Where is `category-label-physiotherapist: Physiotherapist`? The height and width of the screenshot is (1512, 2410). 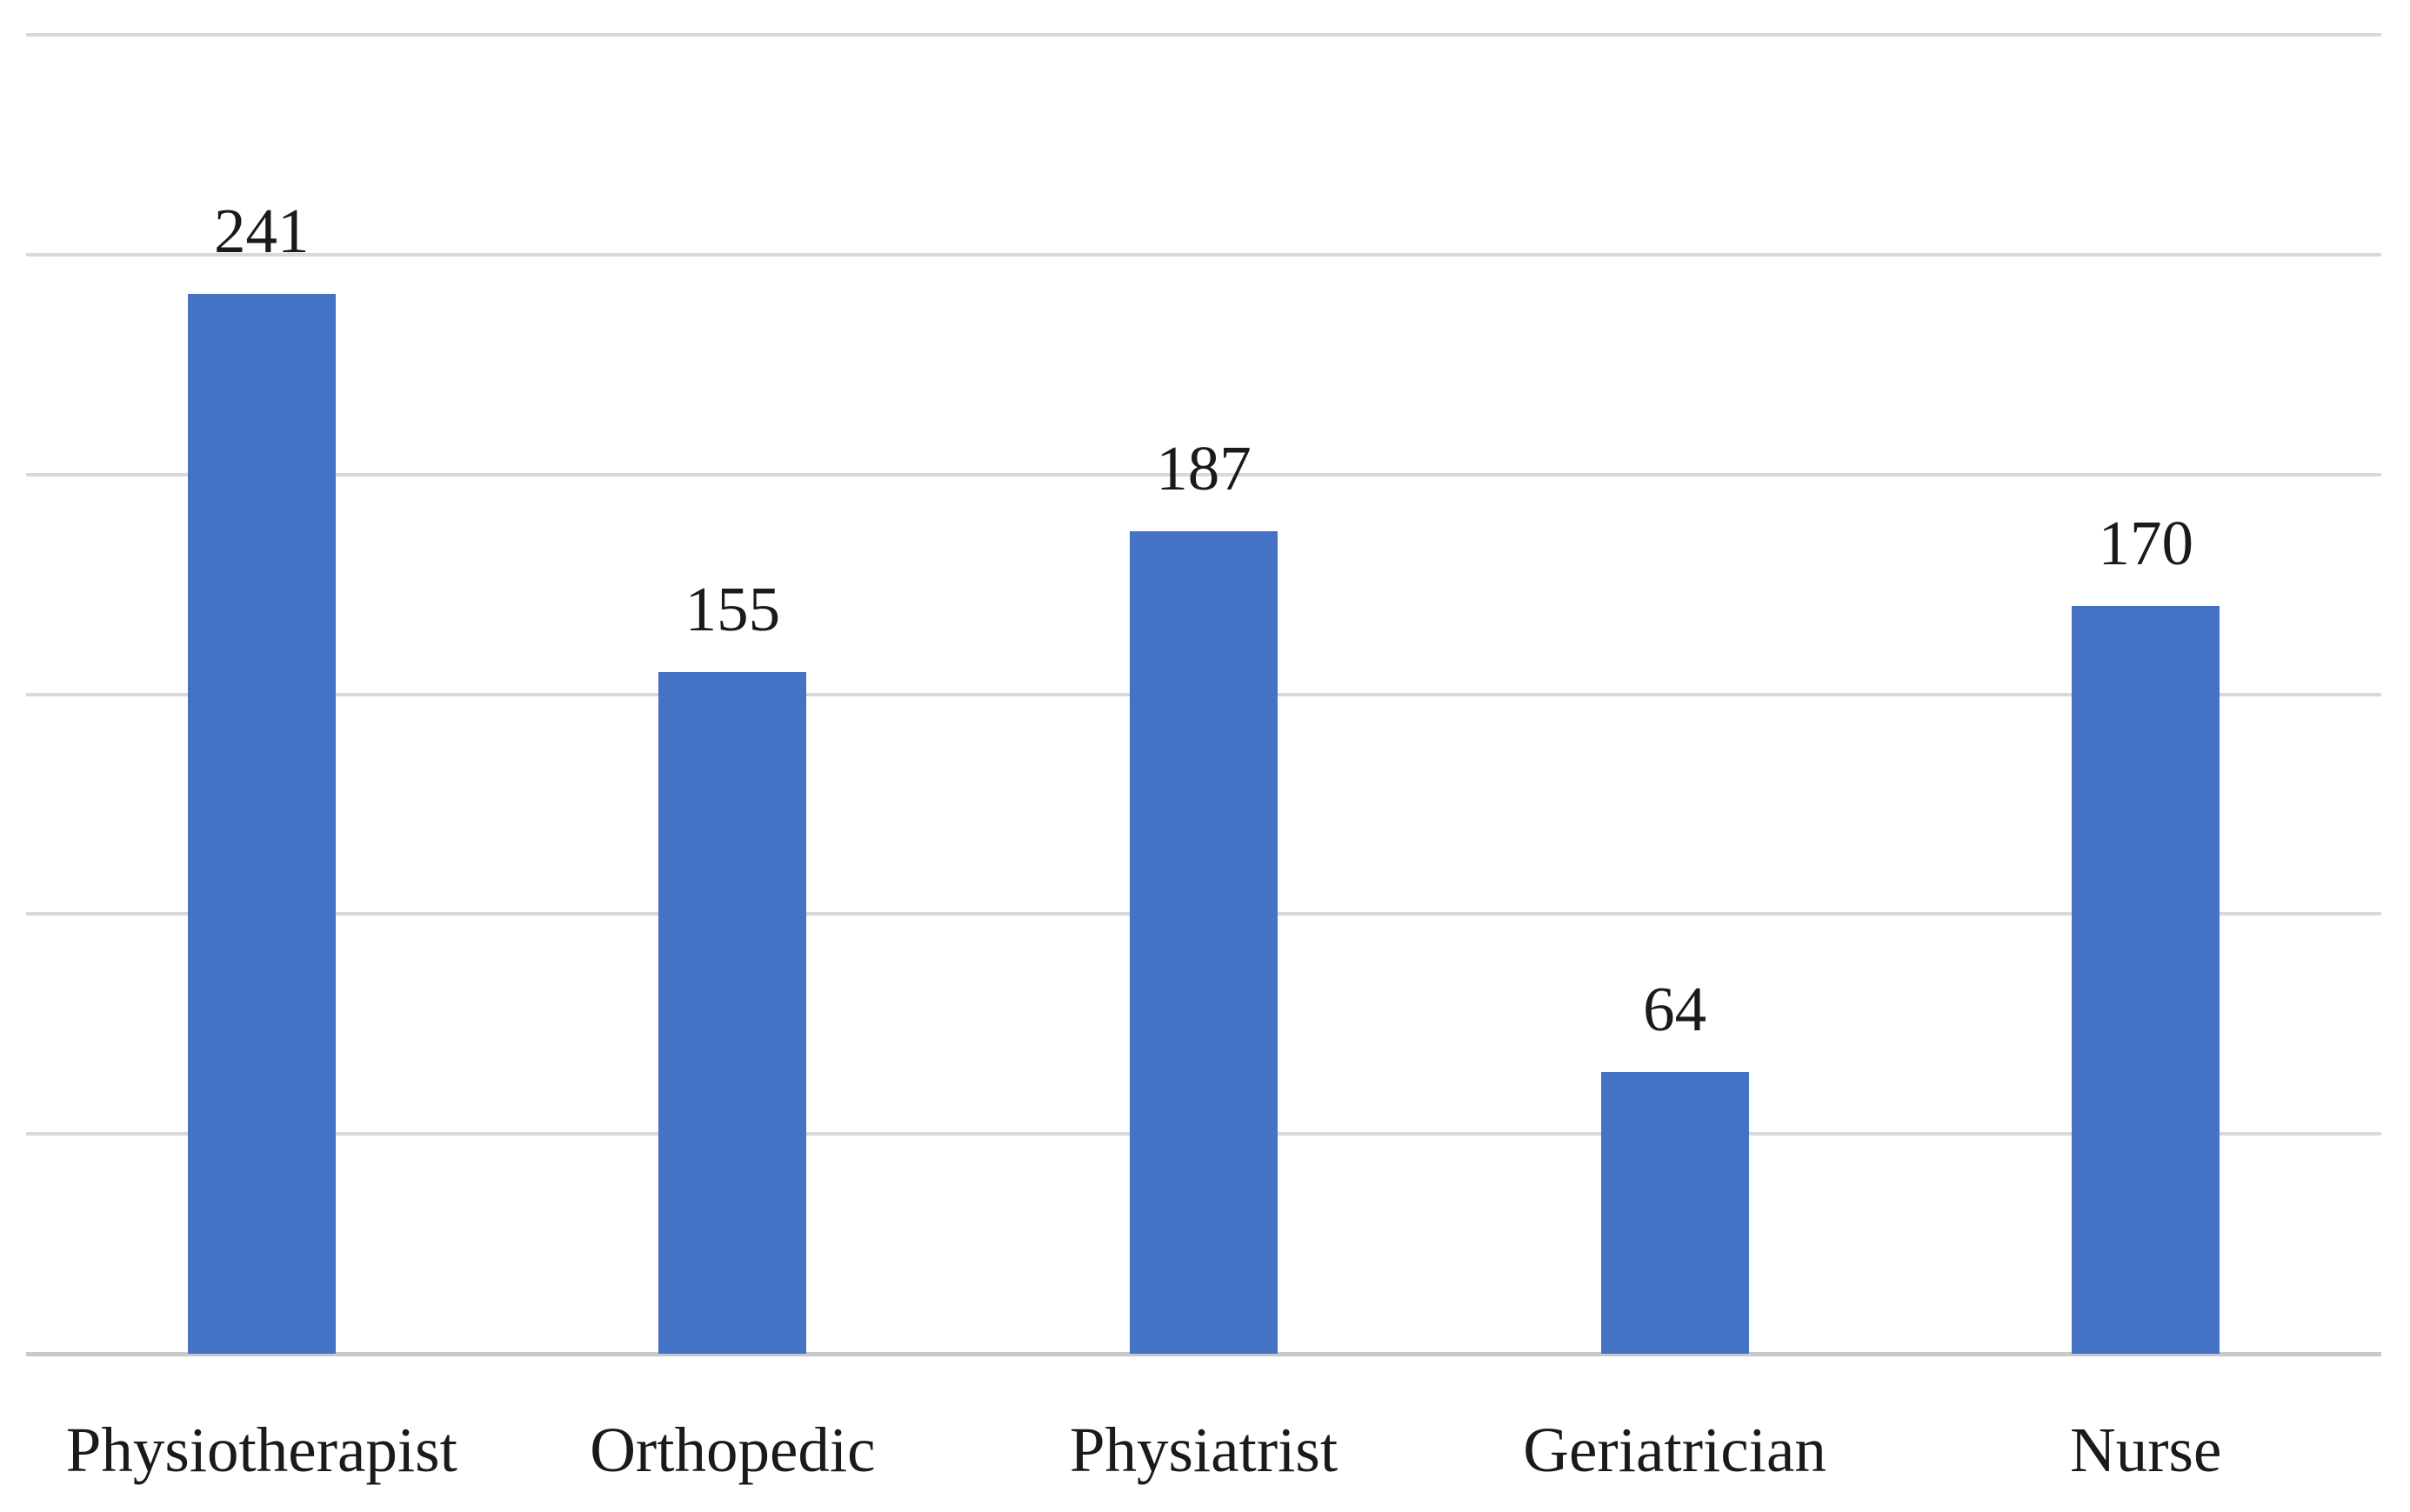 category-label-physiotherapist: Physiotherapist is located at coordinates (261, 1450).